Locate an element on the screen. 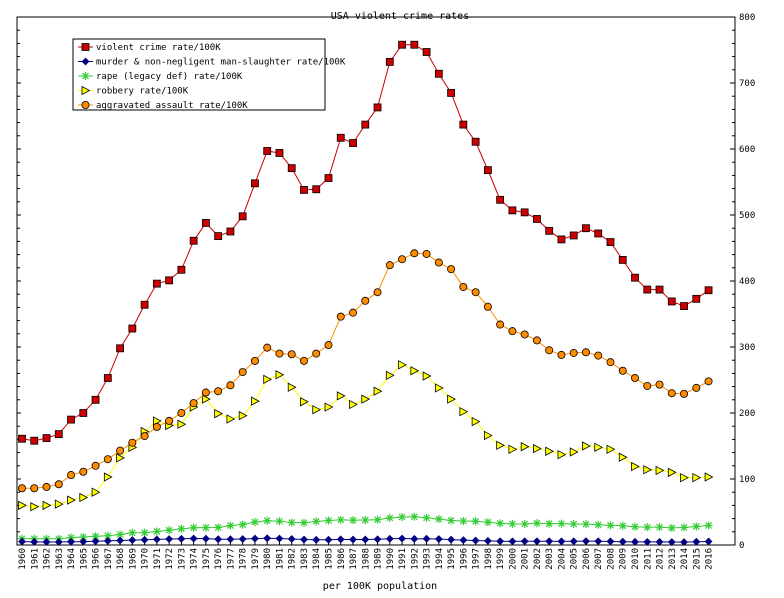  x-tick-label: 1999 is located at coordinates (501, 559).